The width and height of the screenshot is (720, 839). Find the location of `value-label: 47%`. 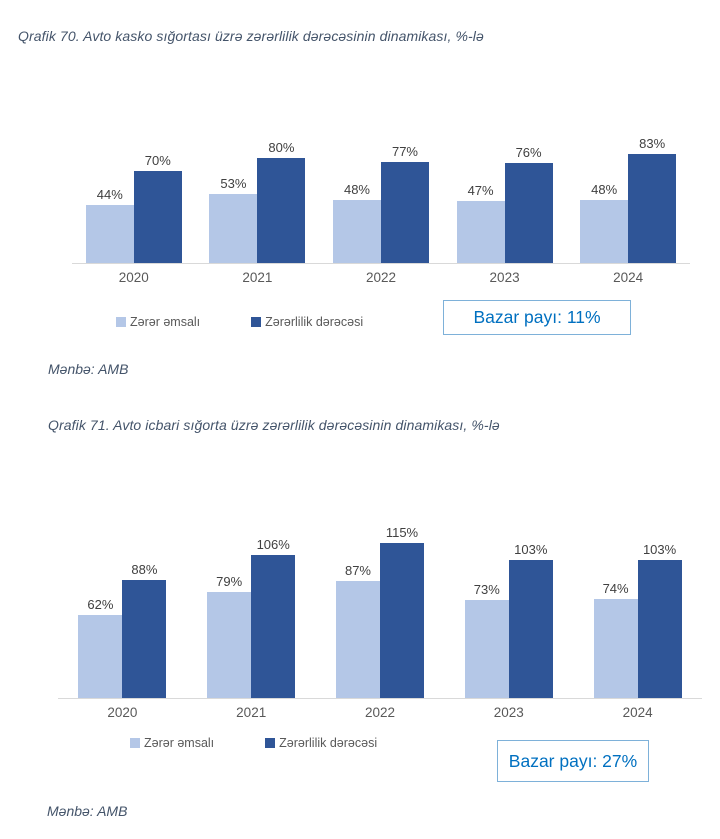

value-label: 47% is located at coordinates (480, 191).